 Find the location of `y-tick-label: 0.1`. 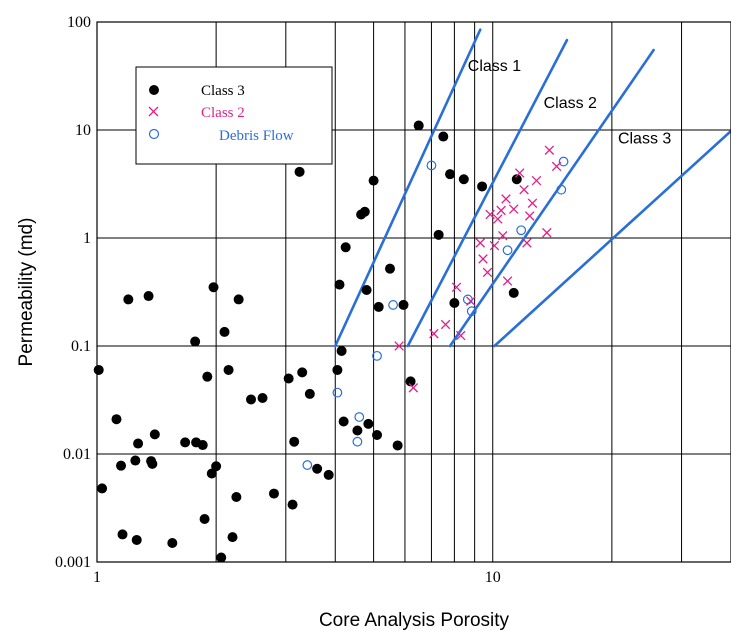

y-tick-label: 0.1 is located at coordinates (81, 346).